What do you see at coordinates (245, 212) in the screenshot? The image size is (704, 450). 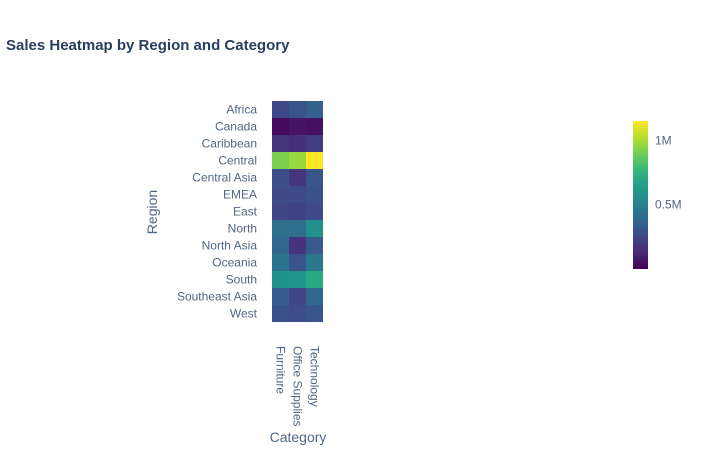 I see `y-tick-label: East` at bounding box center [245, 212].